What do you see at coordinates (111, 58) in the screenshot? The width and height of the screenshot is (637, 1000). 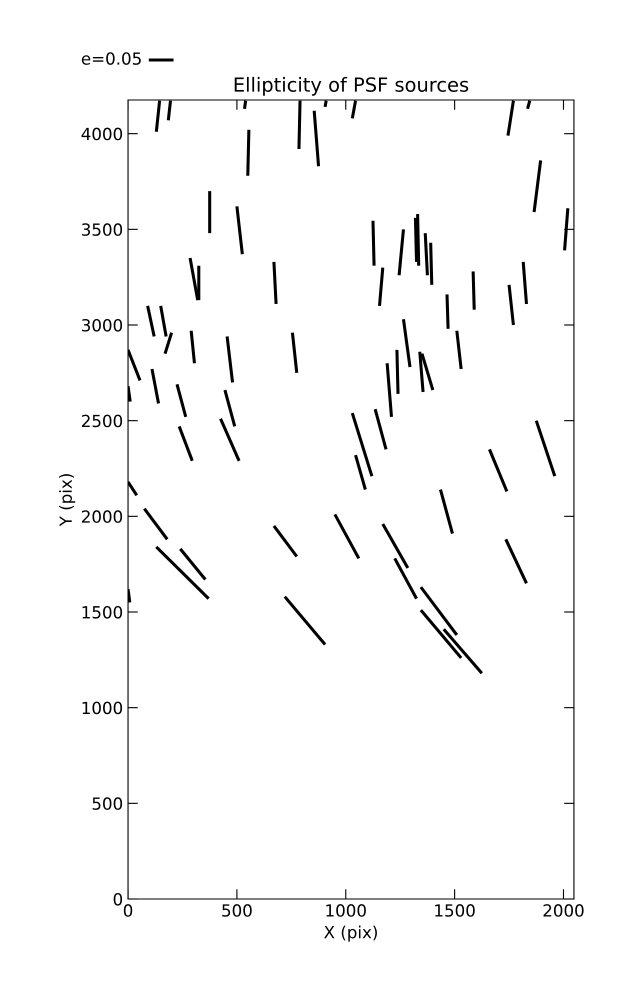 I see `text: e=0.05` at bounding box center [111, 58].